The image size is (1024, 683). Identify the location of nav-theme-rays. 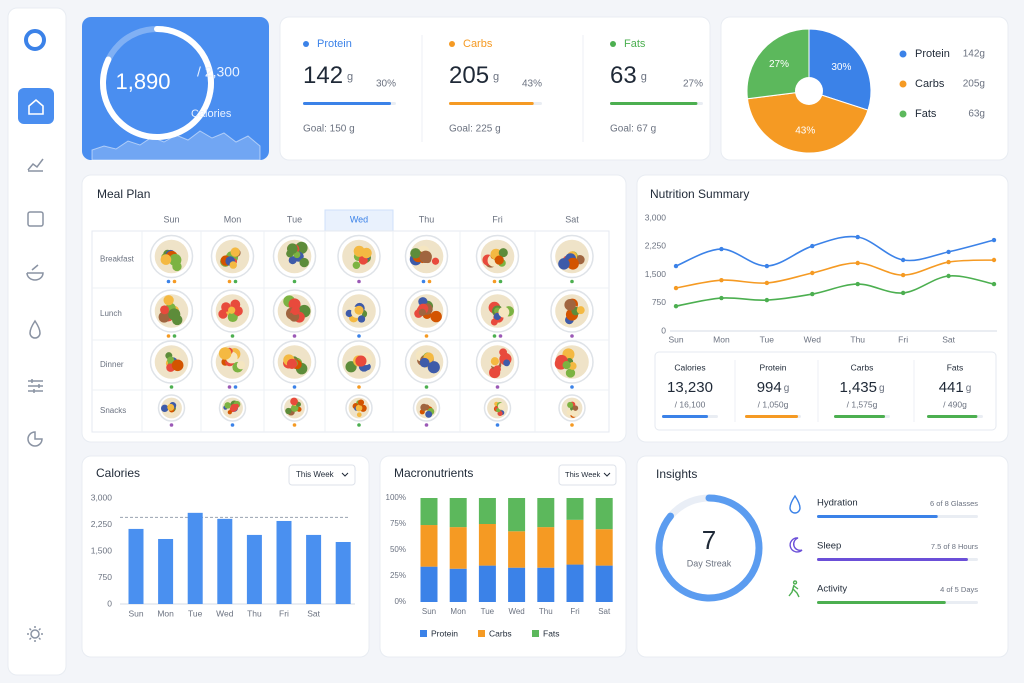
(35, 634).